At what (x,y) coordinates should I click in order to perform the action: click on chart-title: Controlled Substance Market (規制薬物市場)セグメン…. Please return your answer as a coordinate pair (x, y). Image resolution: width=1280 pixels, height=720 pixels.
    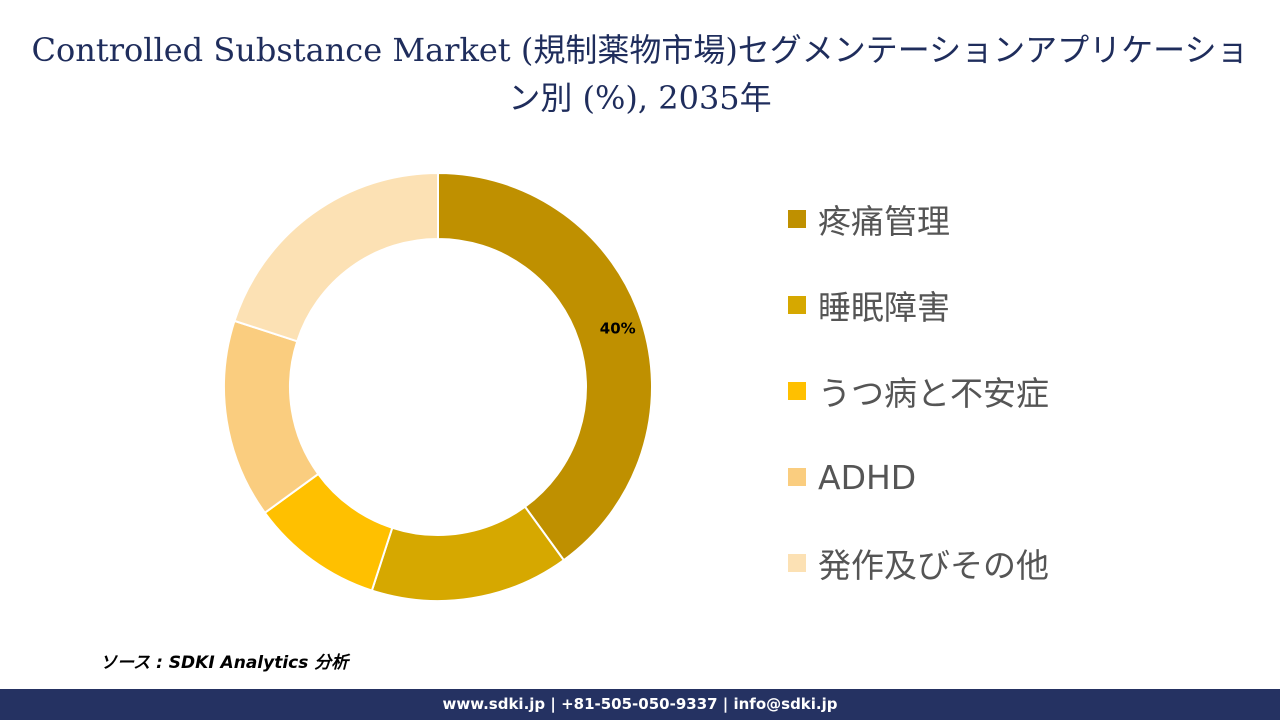
    Looking at the image, I should click on (640, 74).